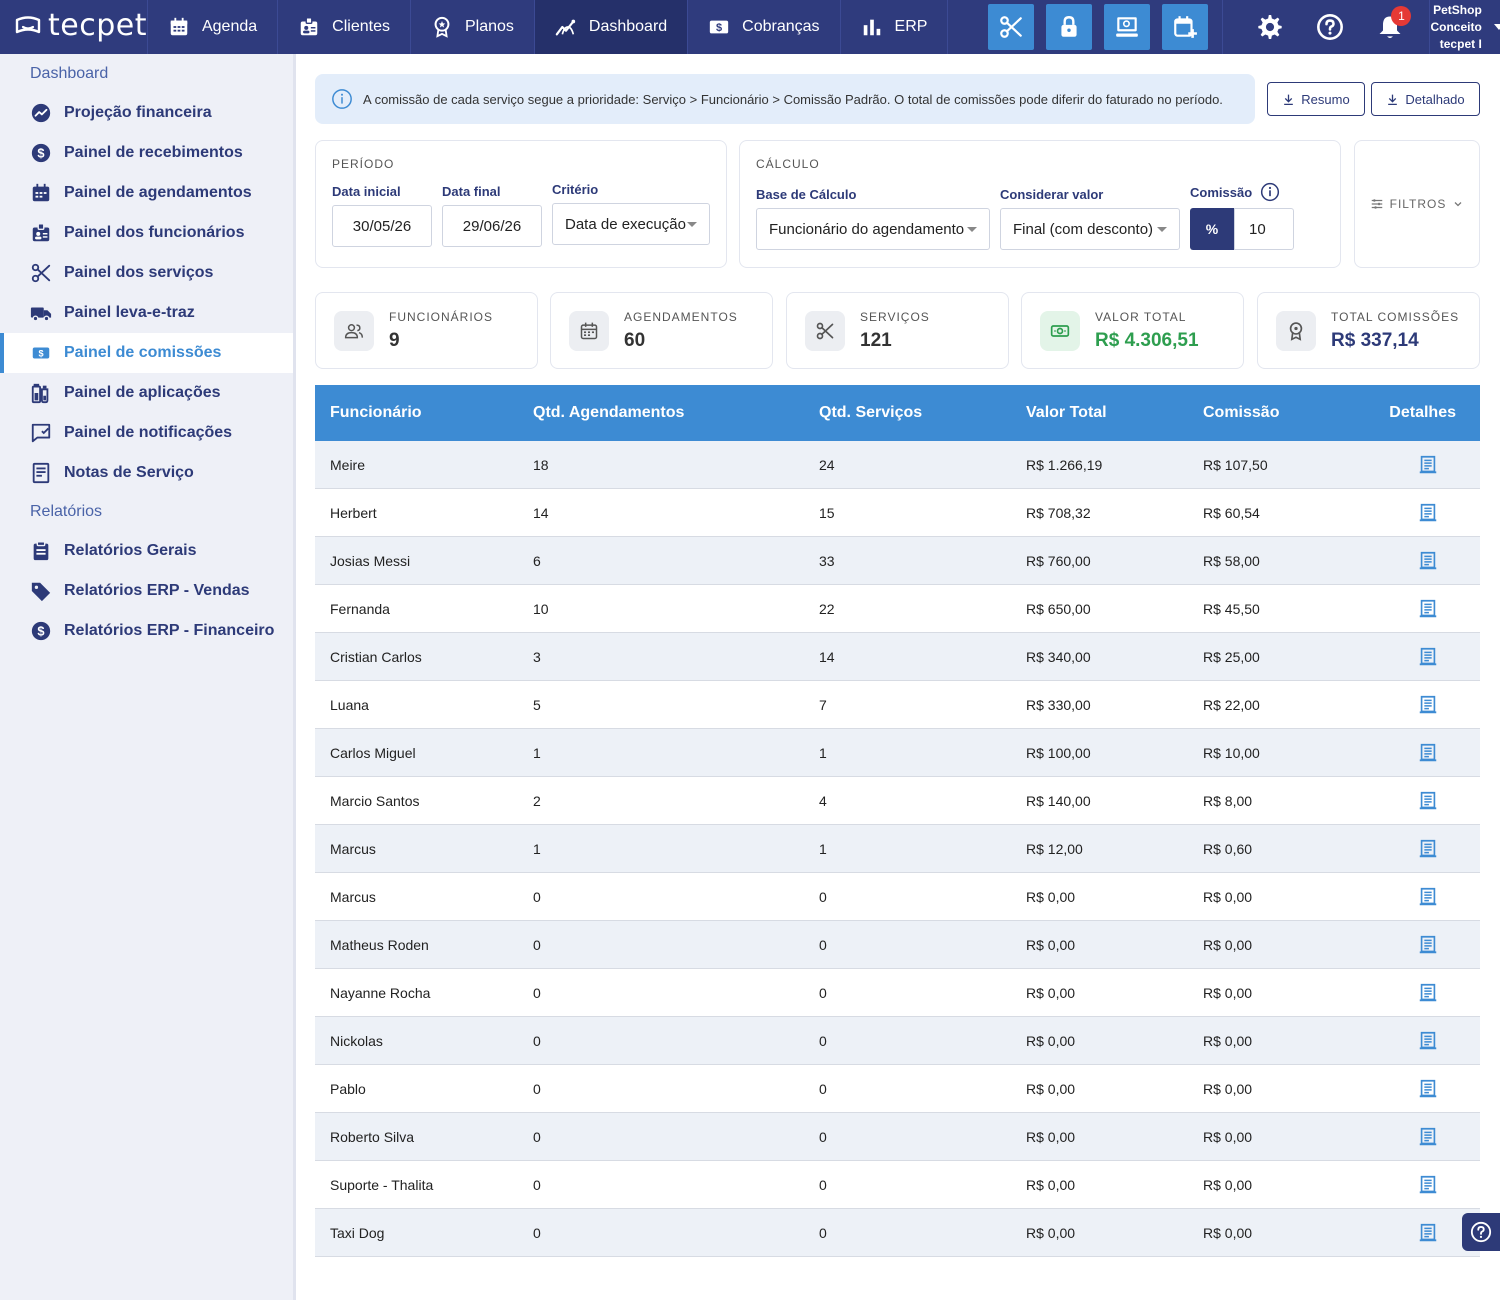 The width and height of the screenshot is (1500, 1300). I want to click on sidebar-item-painel-comissoes: $ Painel de comissões, so click(146, 353).